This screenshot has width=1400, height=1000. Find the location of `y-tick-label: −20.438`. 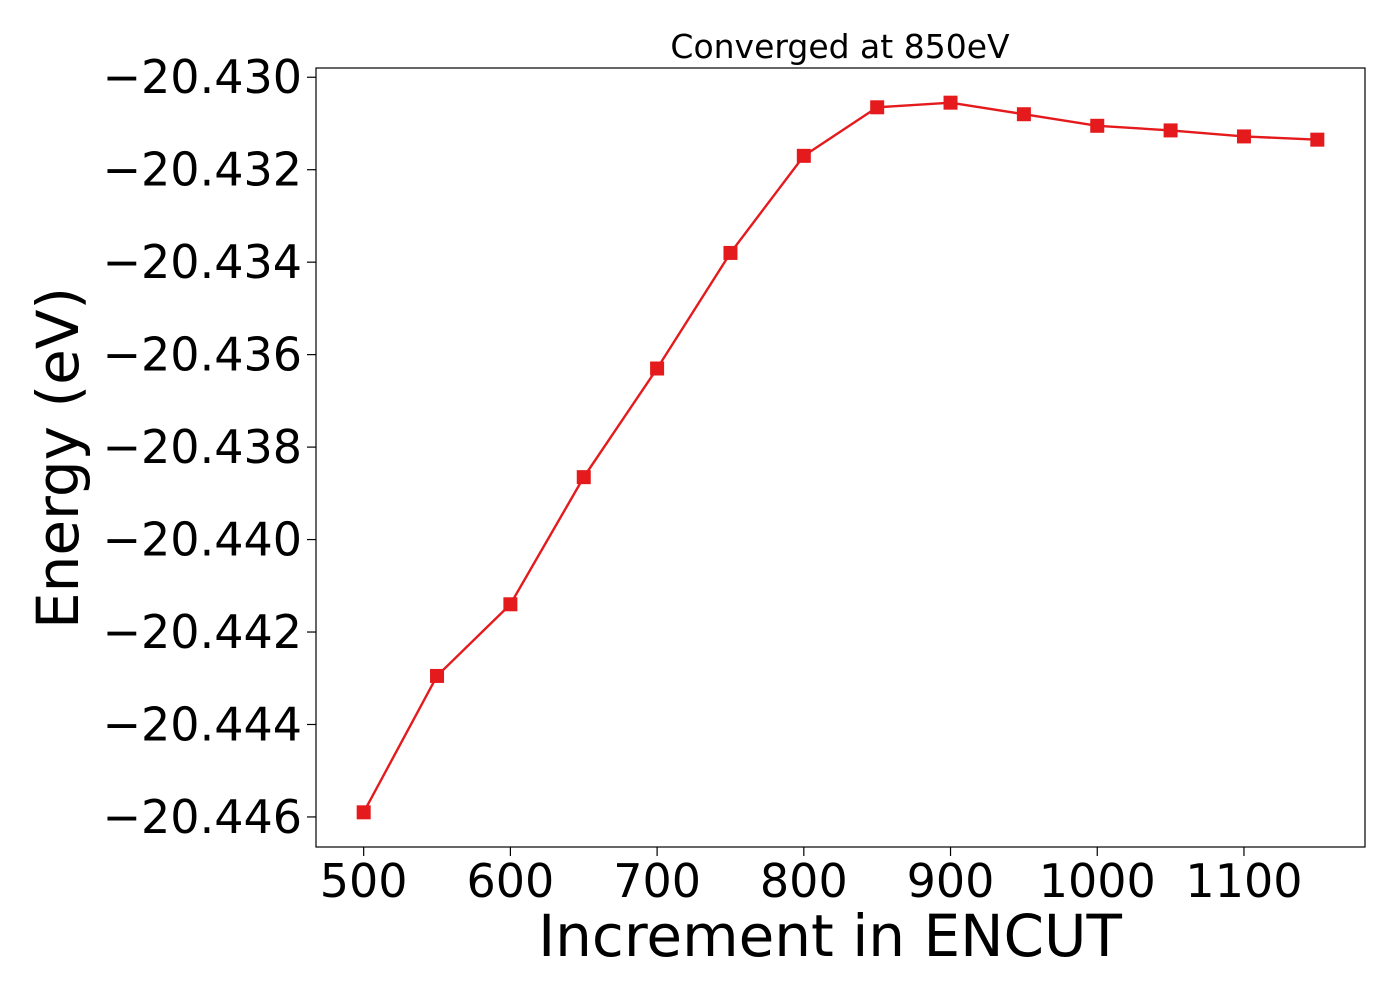

y-tick-label: −20.438 is located at coordinates (203, 447).